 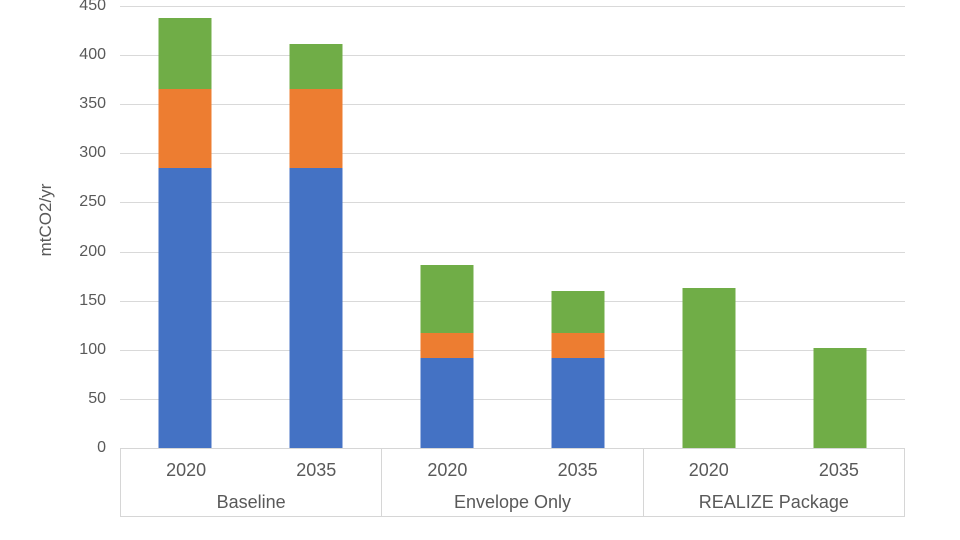 What do you see at coordinates (97, 398) in the screenshot?
I see `y-tick-label: 50` at bounding box center [97, 398].